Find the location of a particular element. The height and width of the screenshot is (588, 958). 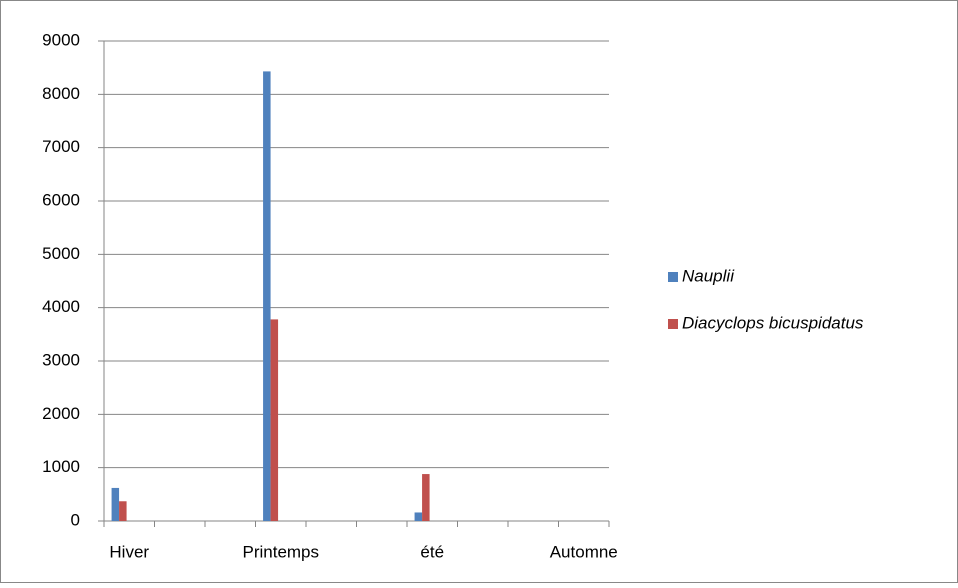

y-tick-label: 3000 is located at coordinates (61, 359).